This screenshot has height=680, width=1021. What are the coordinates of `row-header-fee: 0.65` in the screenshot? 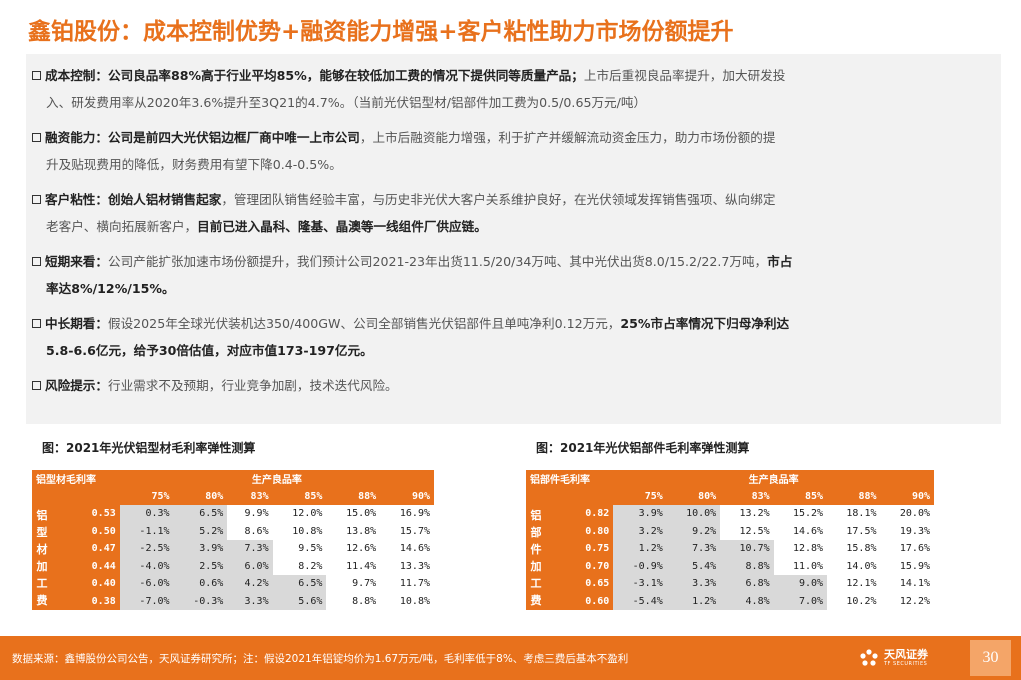 It's located at (580, 584).